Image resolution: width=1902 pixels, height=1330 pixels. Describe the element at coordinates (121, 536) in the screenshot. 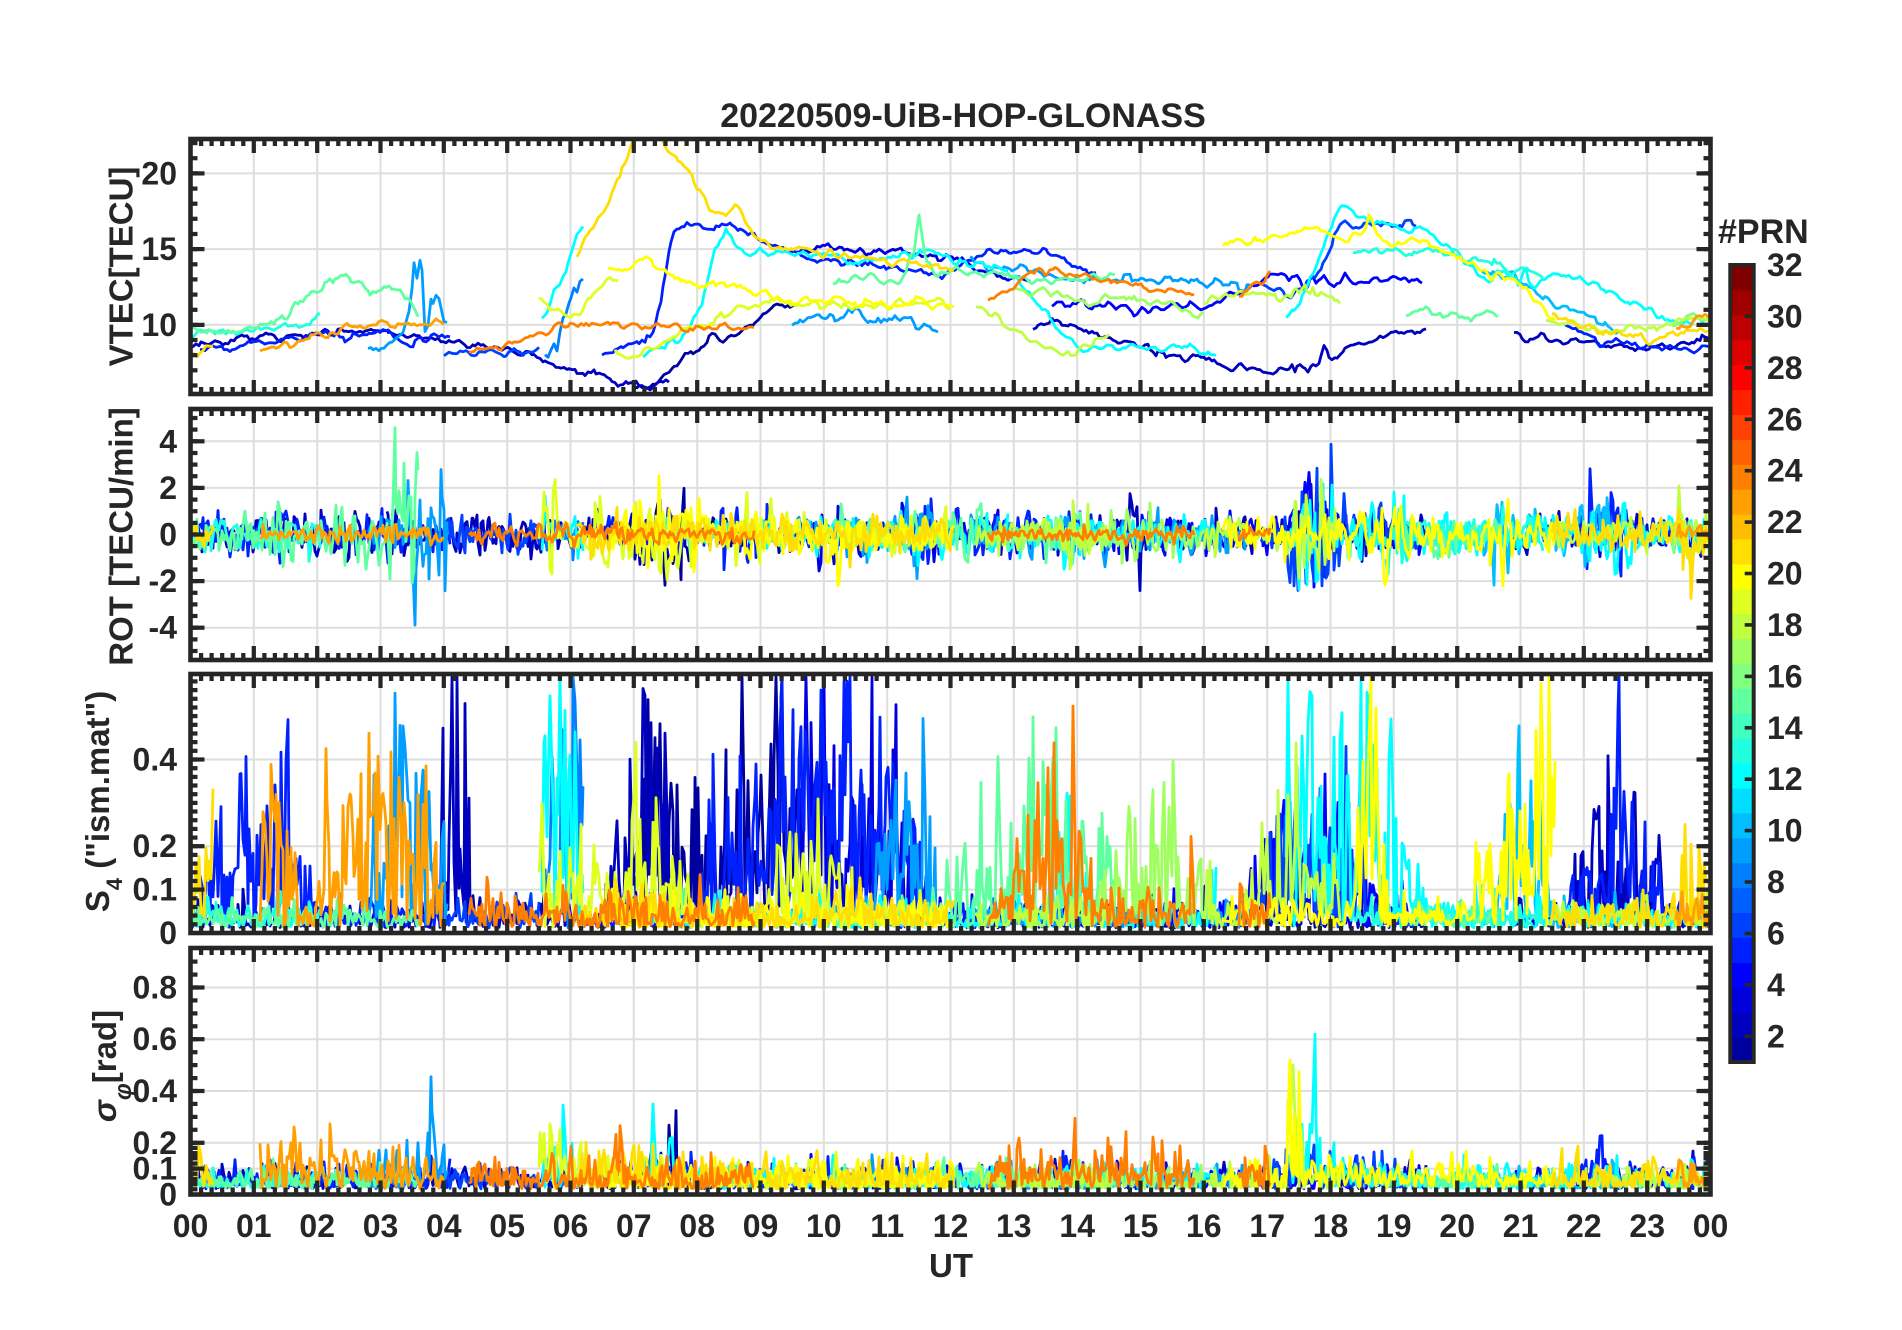

I see `svg-text: ROT [TECU/min]` at that location.